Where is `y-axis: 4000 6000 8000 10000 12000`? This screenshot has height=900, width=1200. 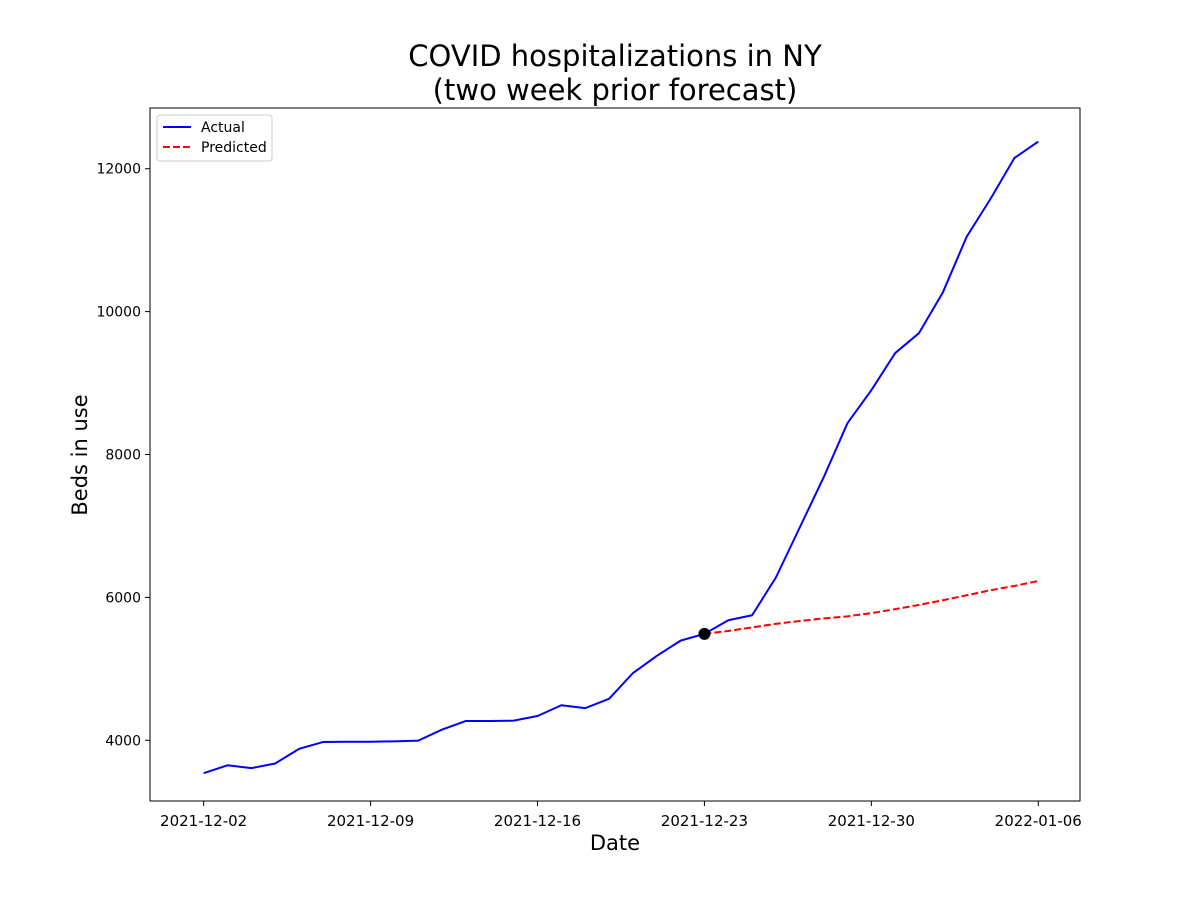 y-axis: 4000 6000 8000 10000 12000 is located at coordinates (123, 455).